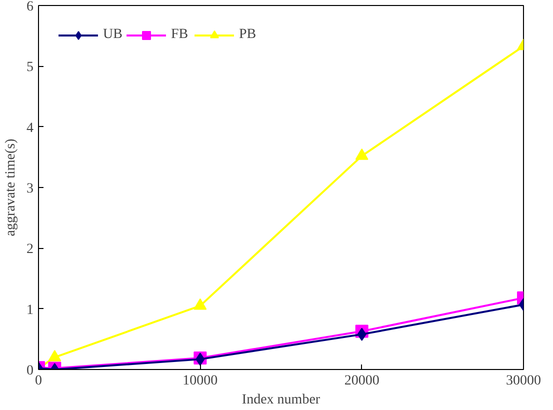 The height and width of the screenshot is (410, 553). Describe the element at coordinates (30, 7) in the screenshot. I see `y-tick-label: 6` at that location.